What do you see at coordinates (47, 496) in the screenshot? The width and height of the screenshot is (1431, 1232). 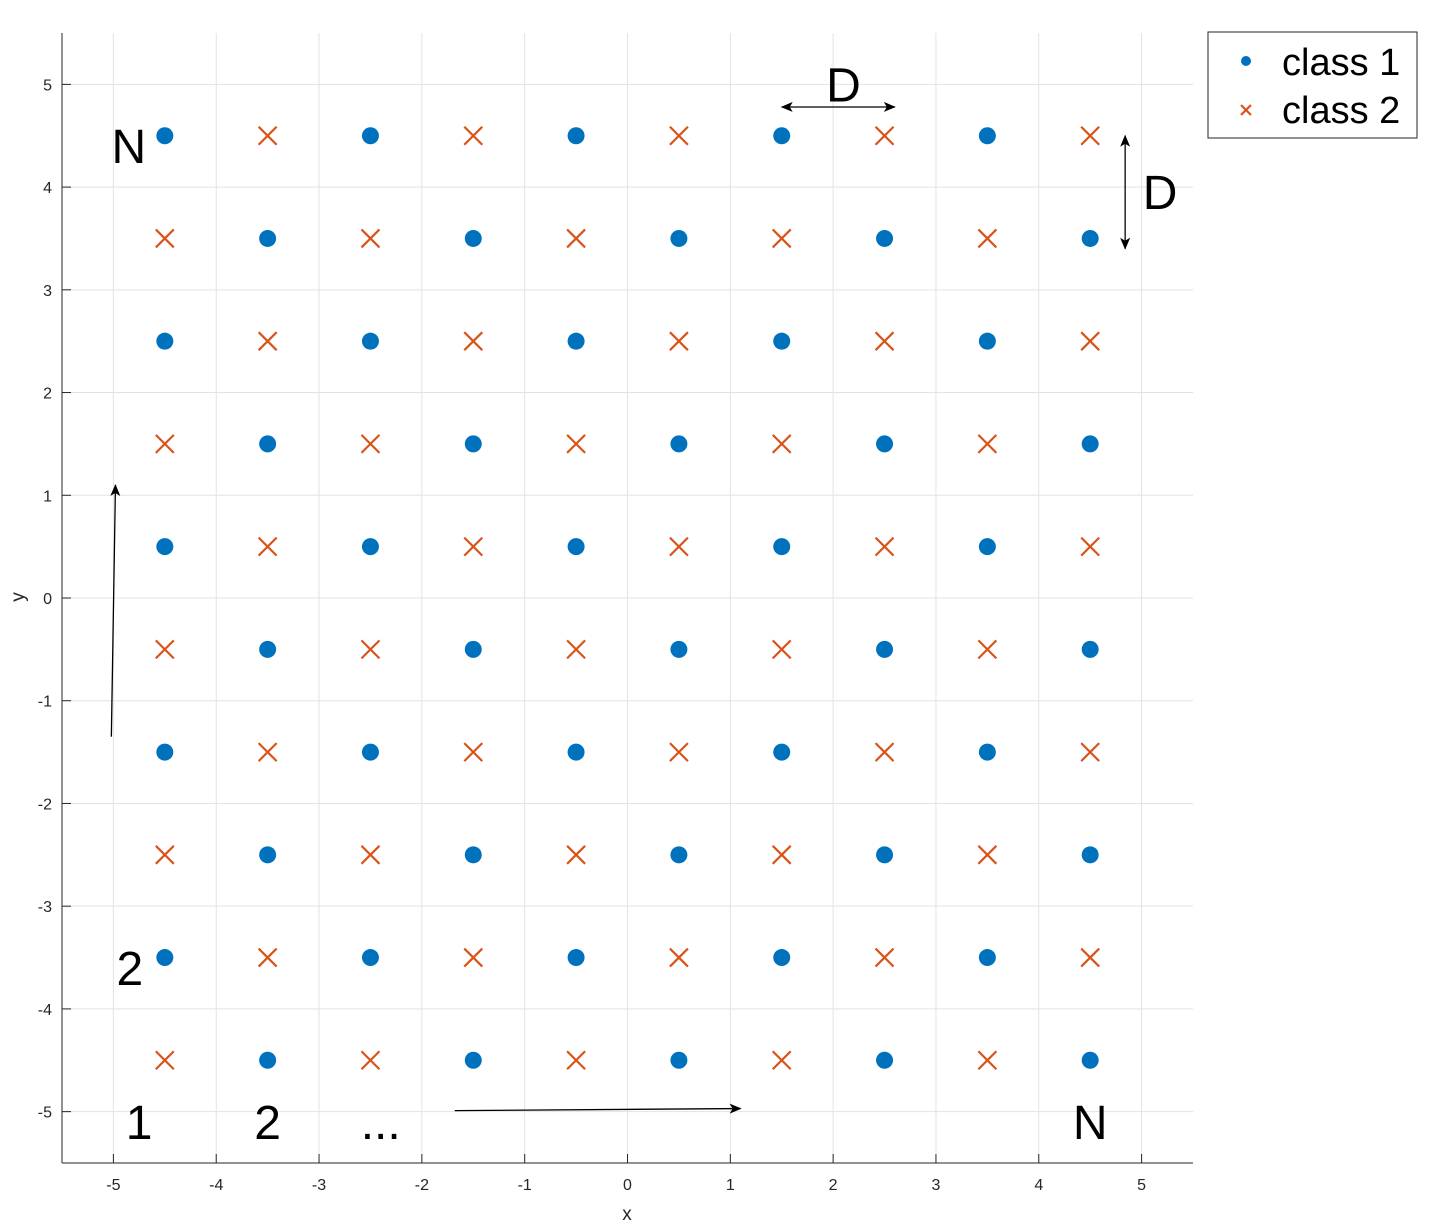 I see `y-tick-label: 1` at bounding box center [47, 496].